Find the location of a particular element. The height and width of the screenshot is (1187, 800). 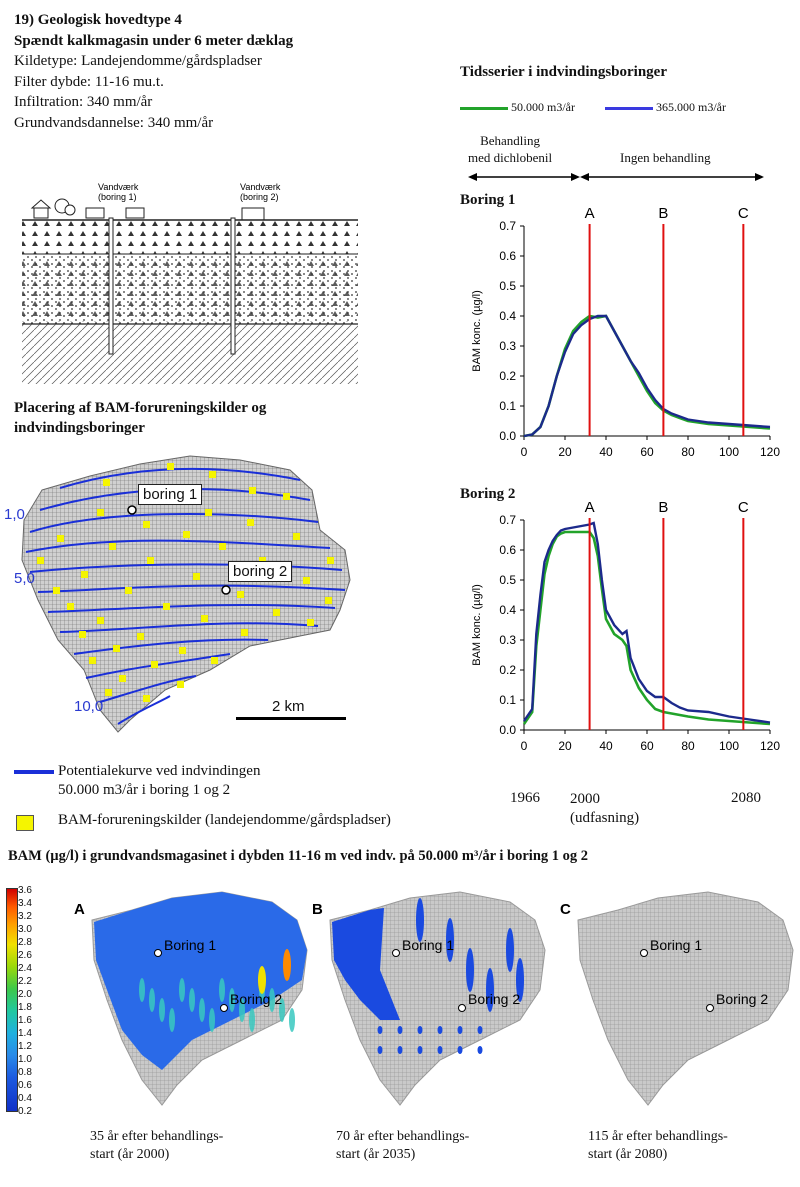

x-tick-label: 60 is located at coordinates (647, 452).